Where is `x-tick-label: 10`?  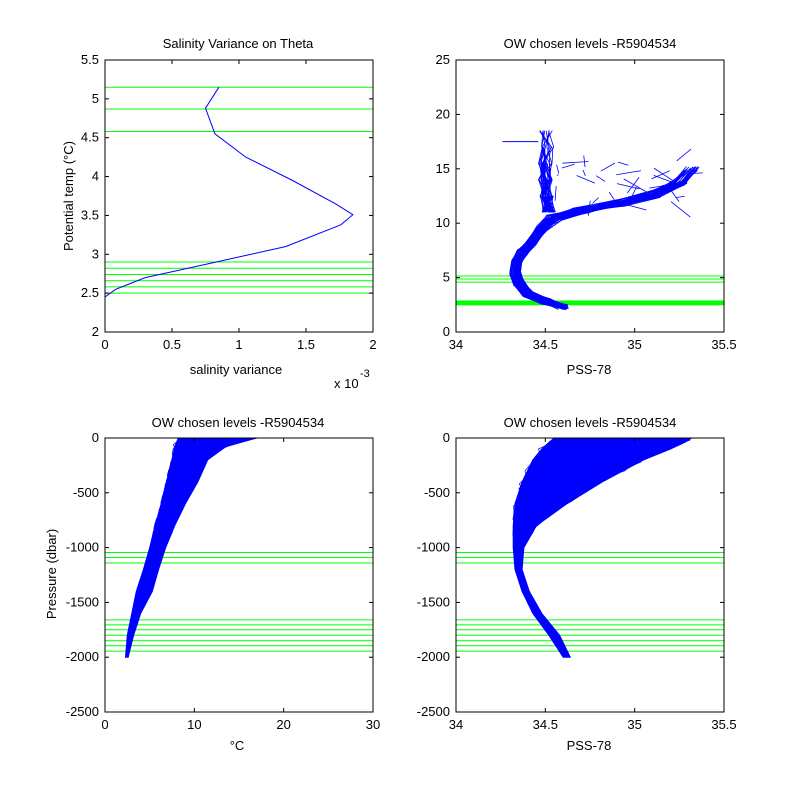 x-tick-label: 10 is located at coordinates (194, 724).